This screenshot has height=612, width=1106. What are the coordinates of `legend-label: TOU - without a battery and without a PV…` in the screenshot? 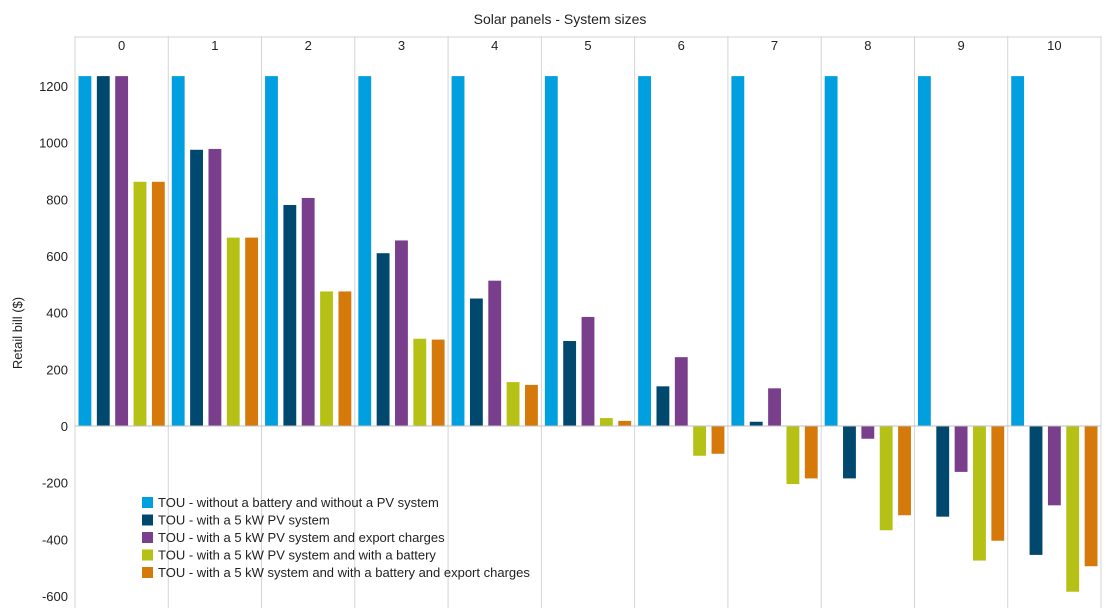 It's located at (298, 502).